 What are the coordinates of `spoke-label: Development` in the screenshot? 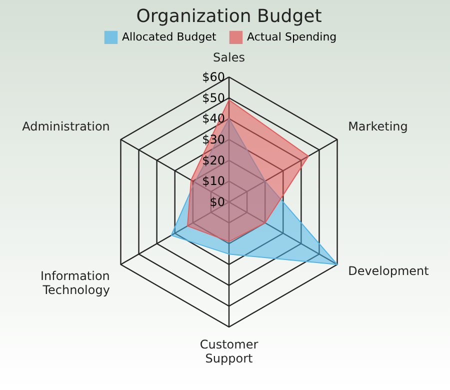 It's located at (388, 271).